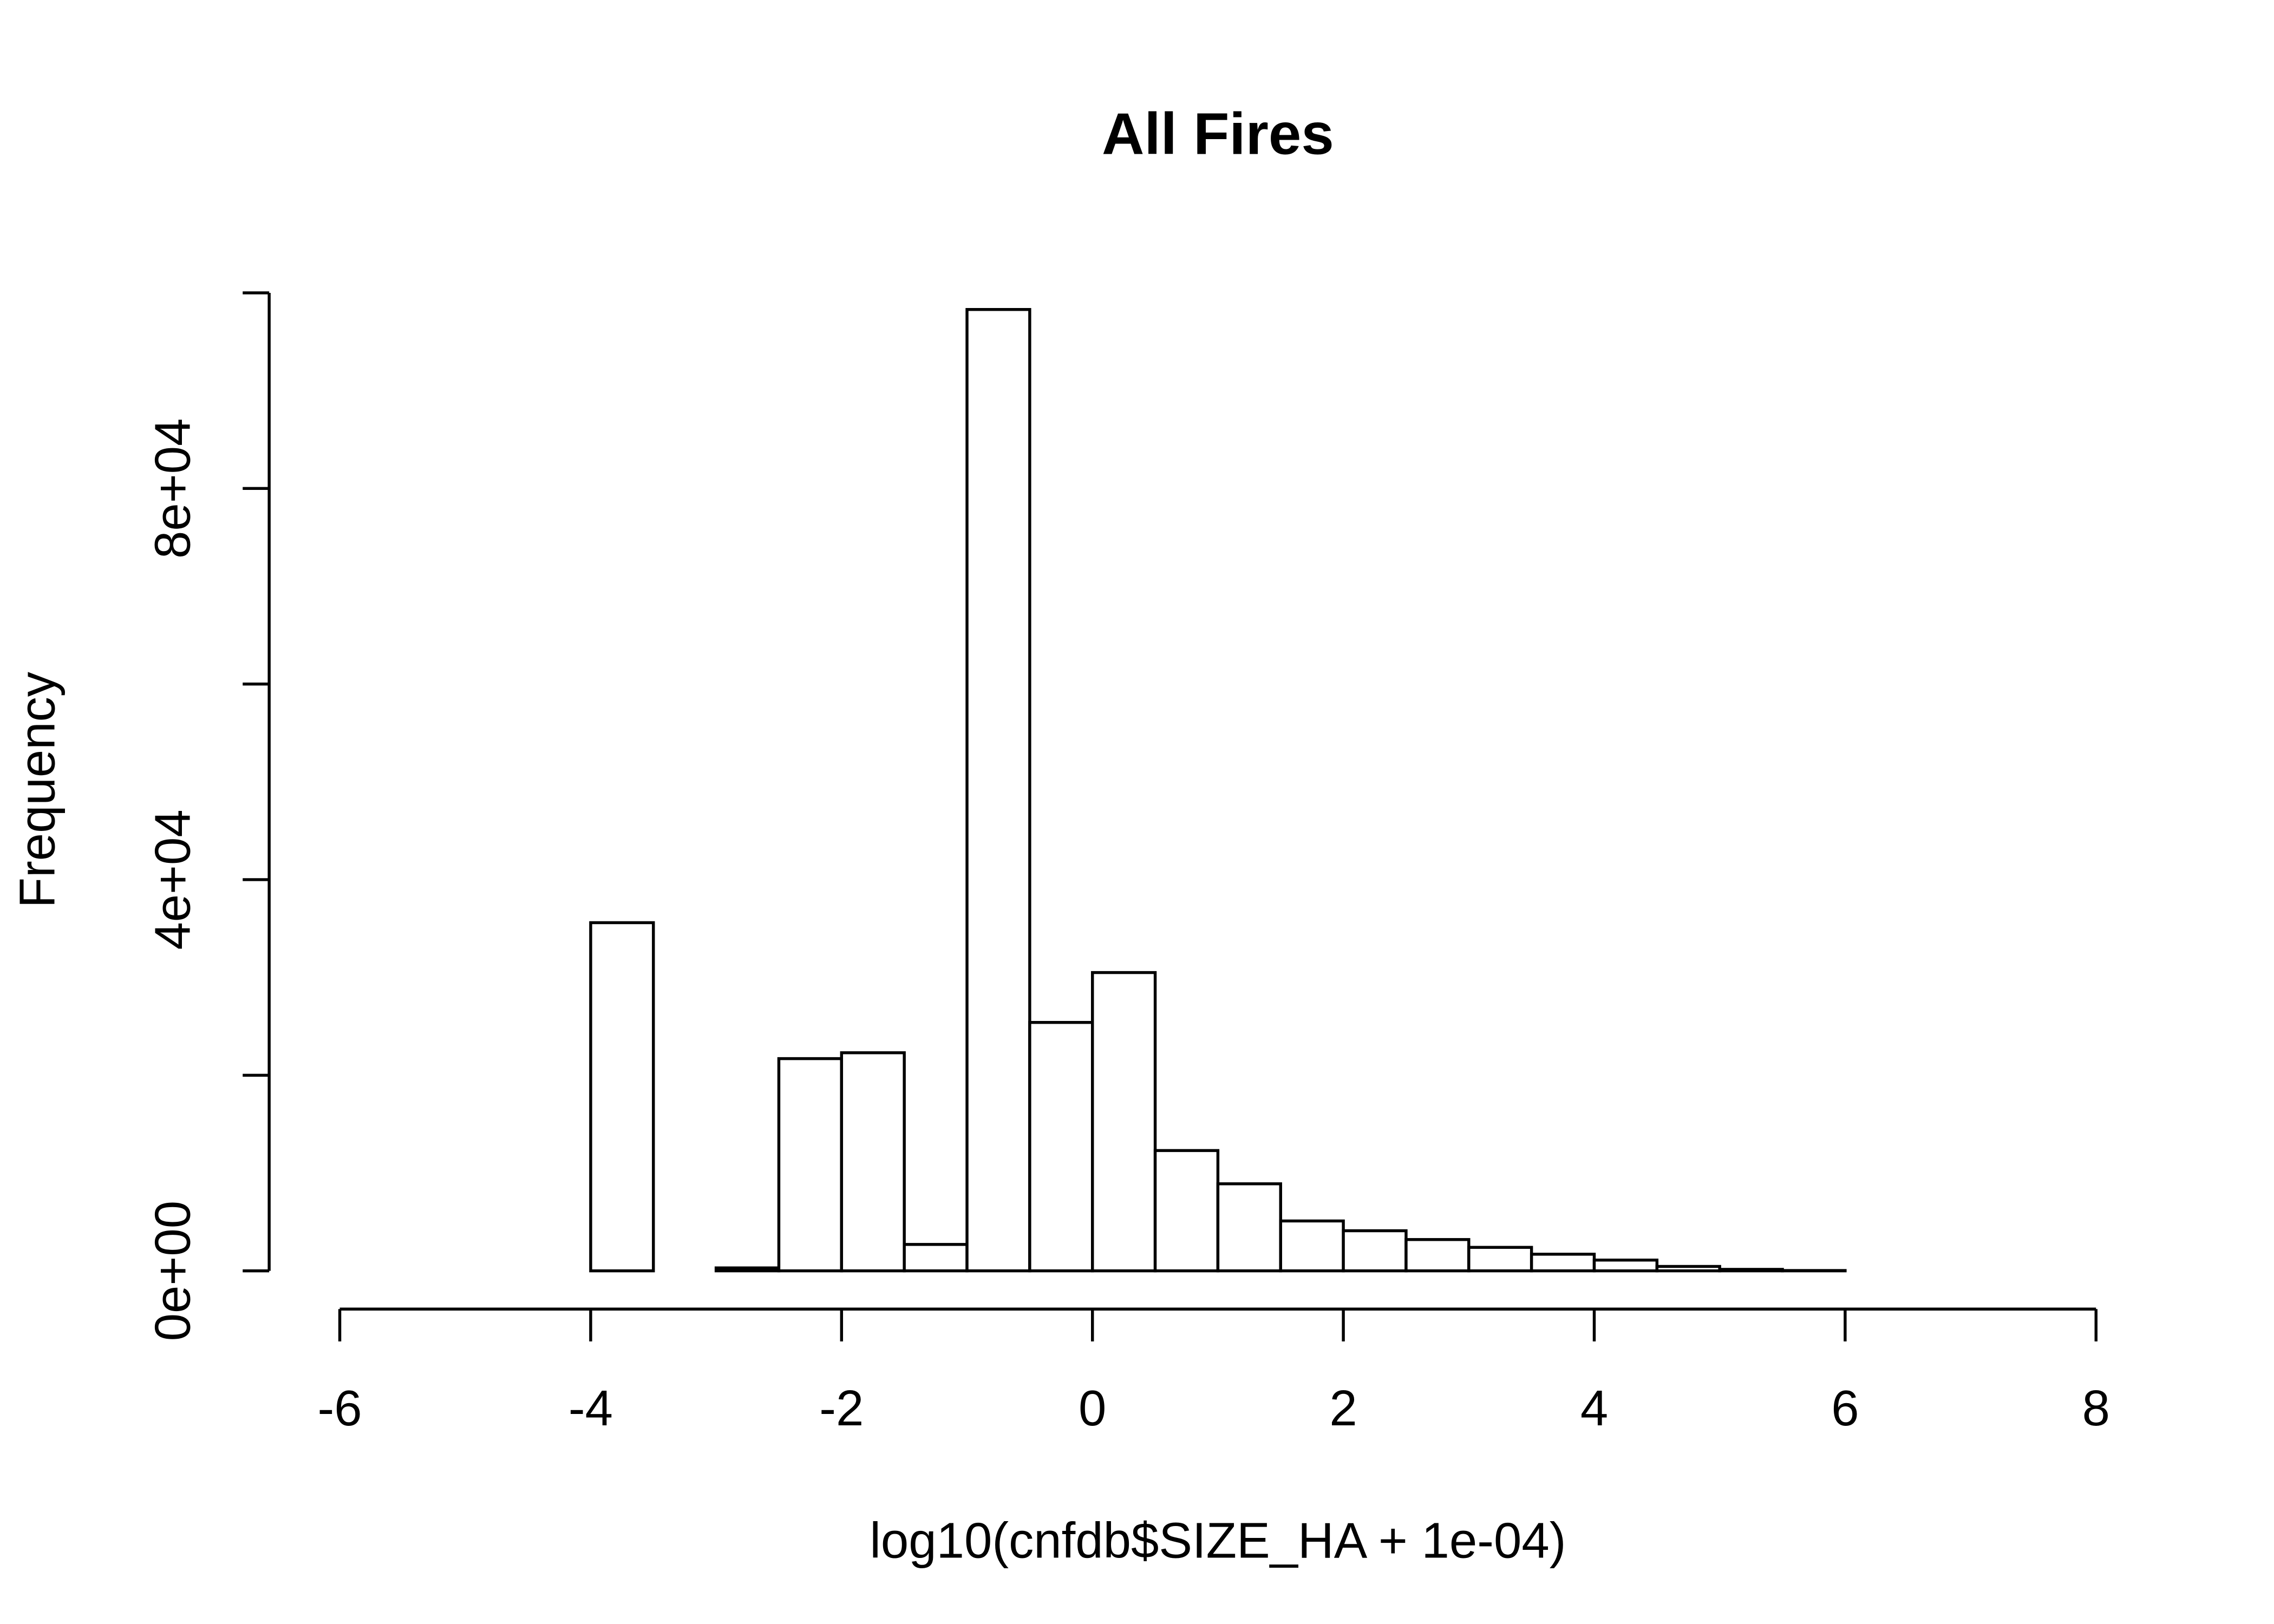 This screenshot has height=1624, width=2274. Describe the element at coordinates (842, 1408) in the screenshot. I see `x-tick-label: -2` at that location.